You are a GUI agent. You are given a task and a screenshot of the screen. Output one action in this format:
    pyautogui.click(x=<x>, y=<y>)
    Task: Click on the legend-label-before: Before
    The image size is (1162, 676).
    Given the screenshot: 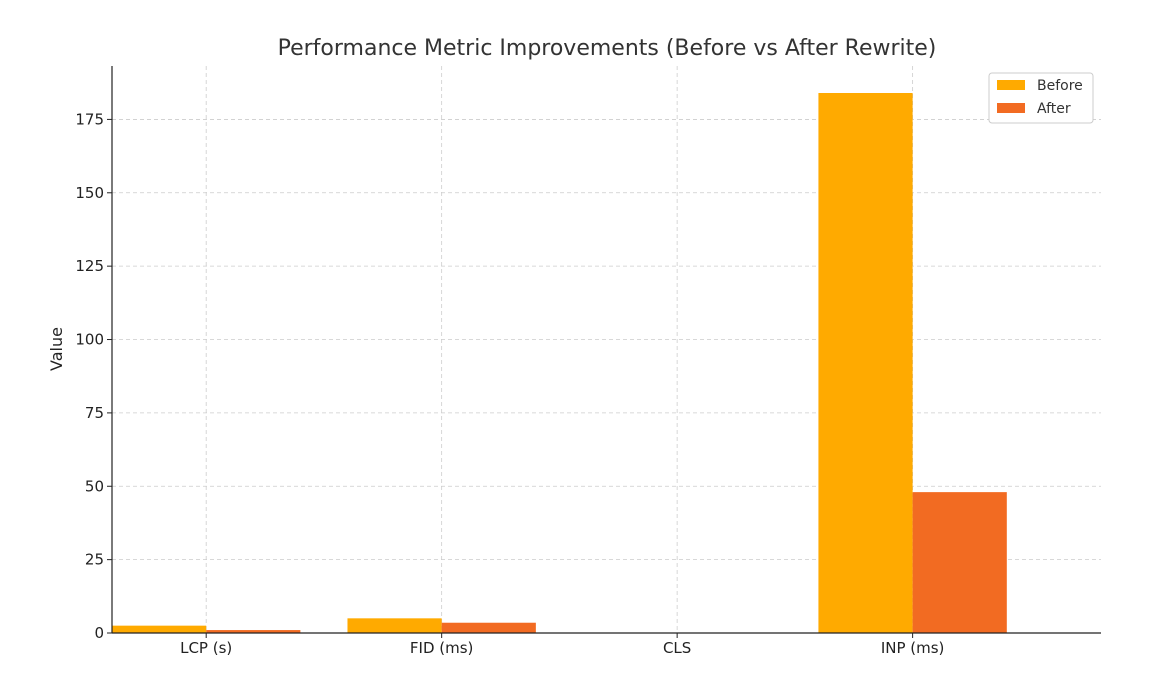 What is the action you would take?
    pyautogui.click(x=1060, y=86)
    